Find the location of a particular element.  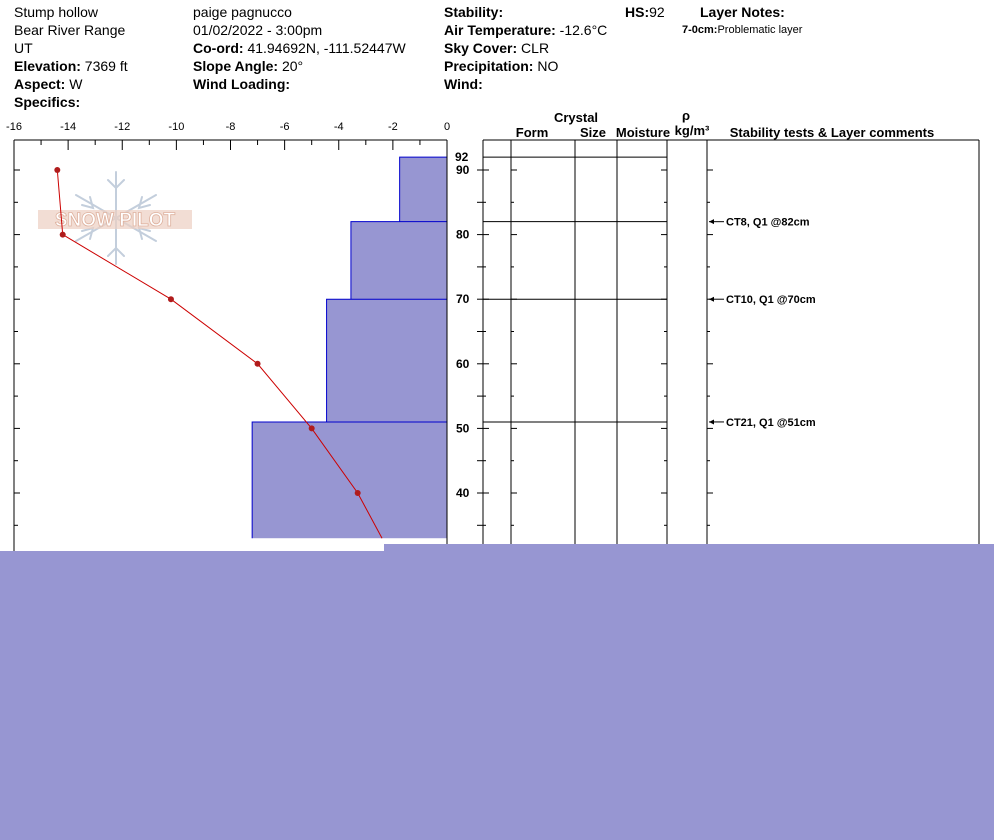

coord-row: Co-ord: 41.94692N, -111.52447W is located at coordinates (299, 48).